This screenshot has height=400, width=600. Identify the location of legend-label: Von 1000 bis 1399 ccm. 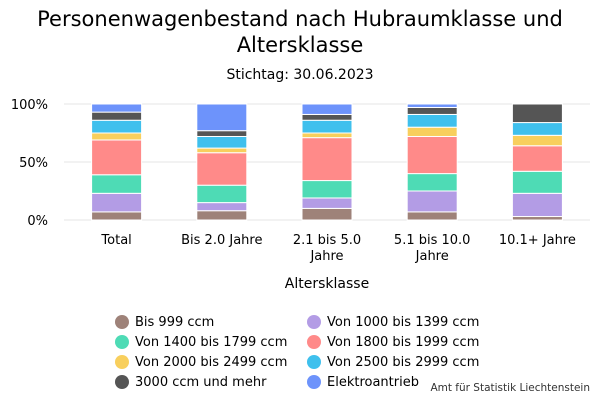
(403, 322).